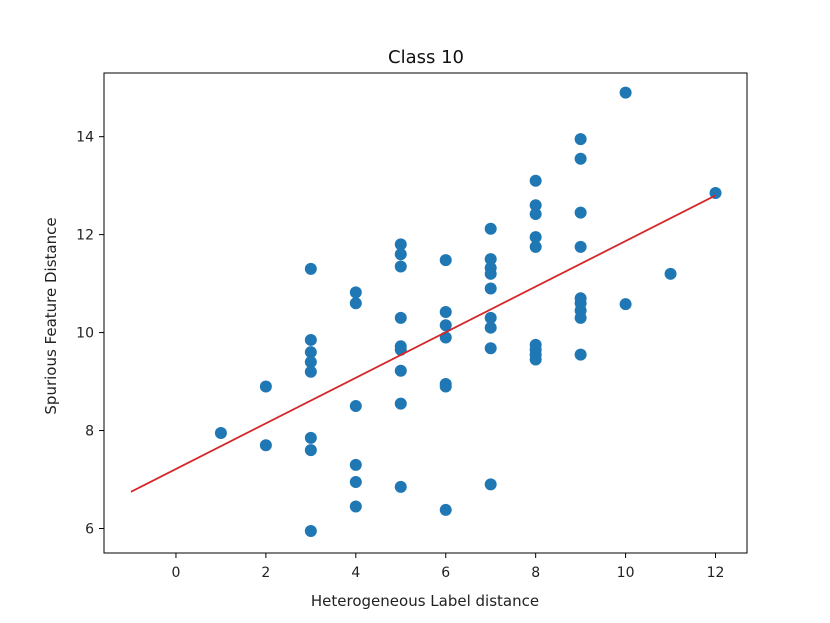 The height and width of the screenshot is (623, 830). I want to click on chart-title: Class 10, so click(426, 57).